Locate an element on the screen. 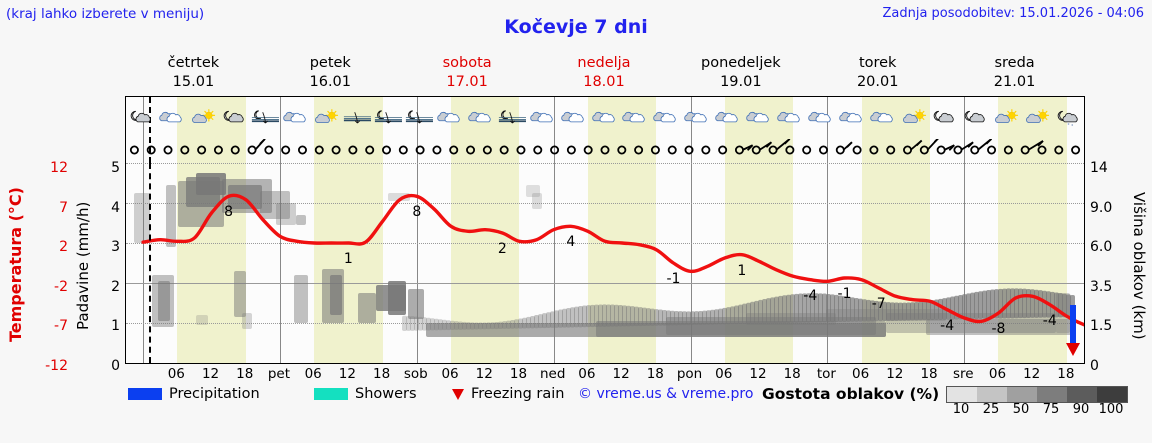  page-title: Kočevje 7 dni is located at coordinates (576, 27).